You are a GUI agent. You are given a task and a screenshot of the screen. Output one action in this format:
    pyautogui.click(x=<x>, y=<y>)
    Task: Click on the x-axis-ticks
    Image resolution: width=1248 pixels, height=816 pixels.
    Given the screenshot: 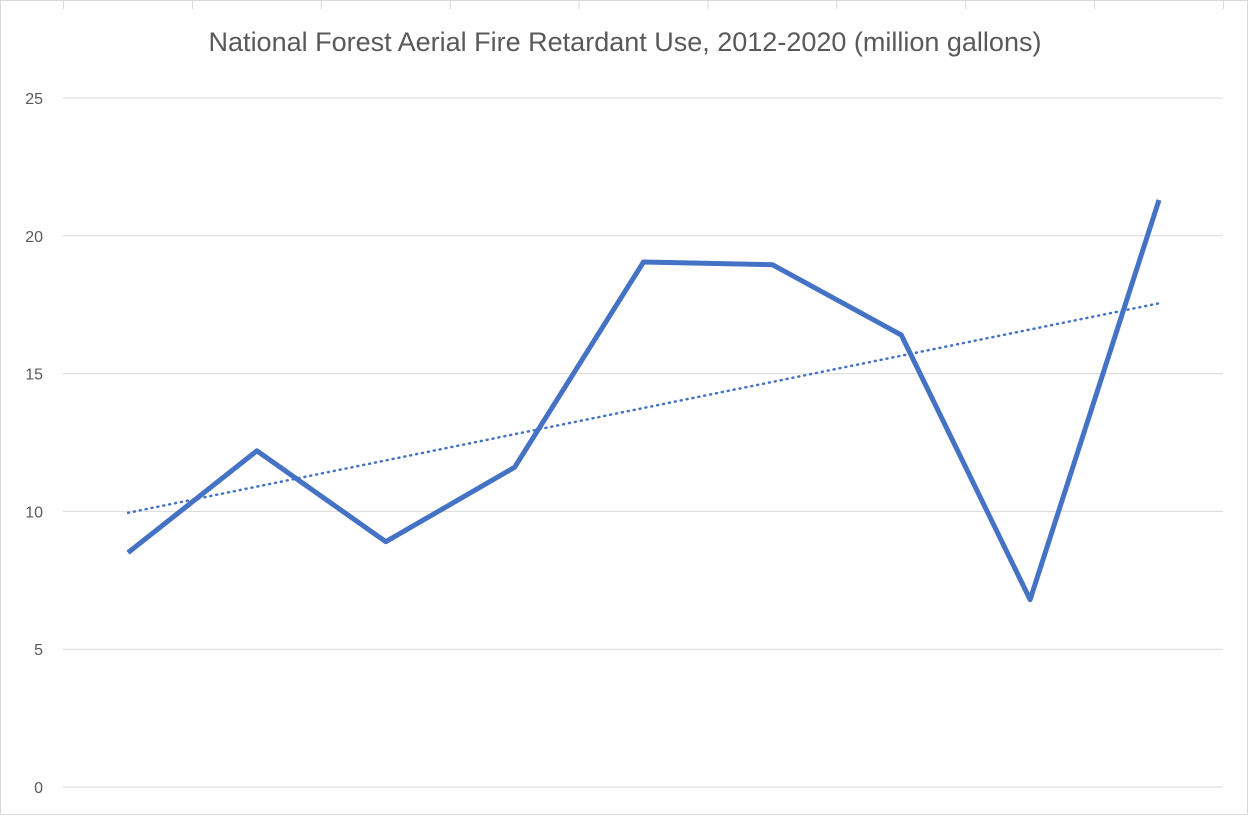 What is the action you would take?
    pyautogui.click(x=644, y=5)
    